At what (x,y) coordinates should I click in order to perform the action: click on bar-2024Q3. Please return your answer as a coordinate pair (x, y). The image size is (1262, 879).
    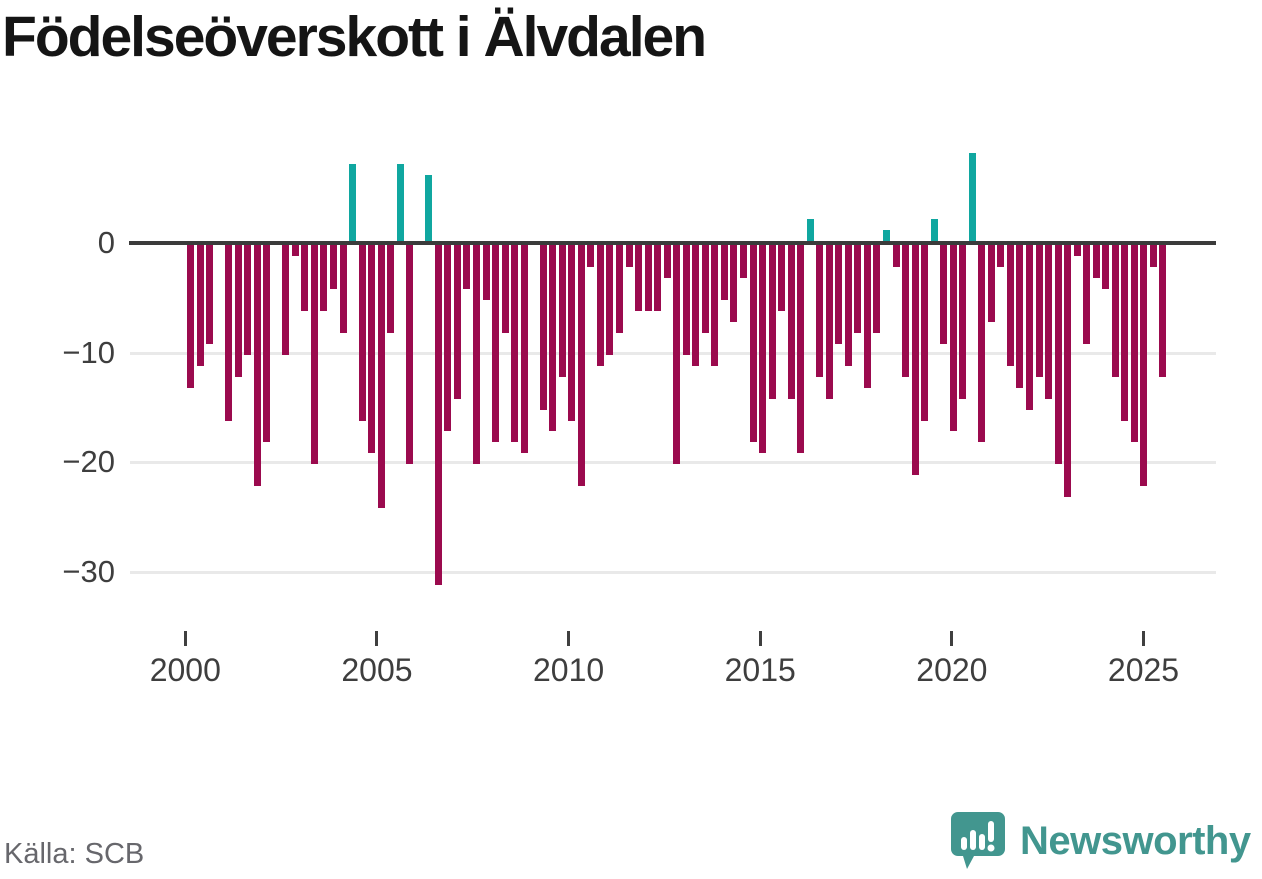
    Looking at the image, I should click on (1125, 333).